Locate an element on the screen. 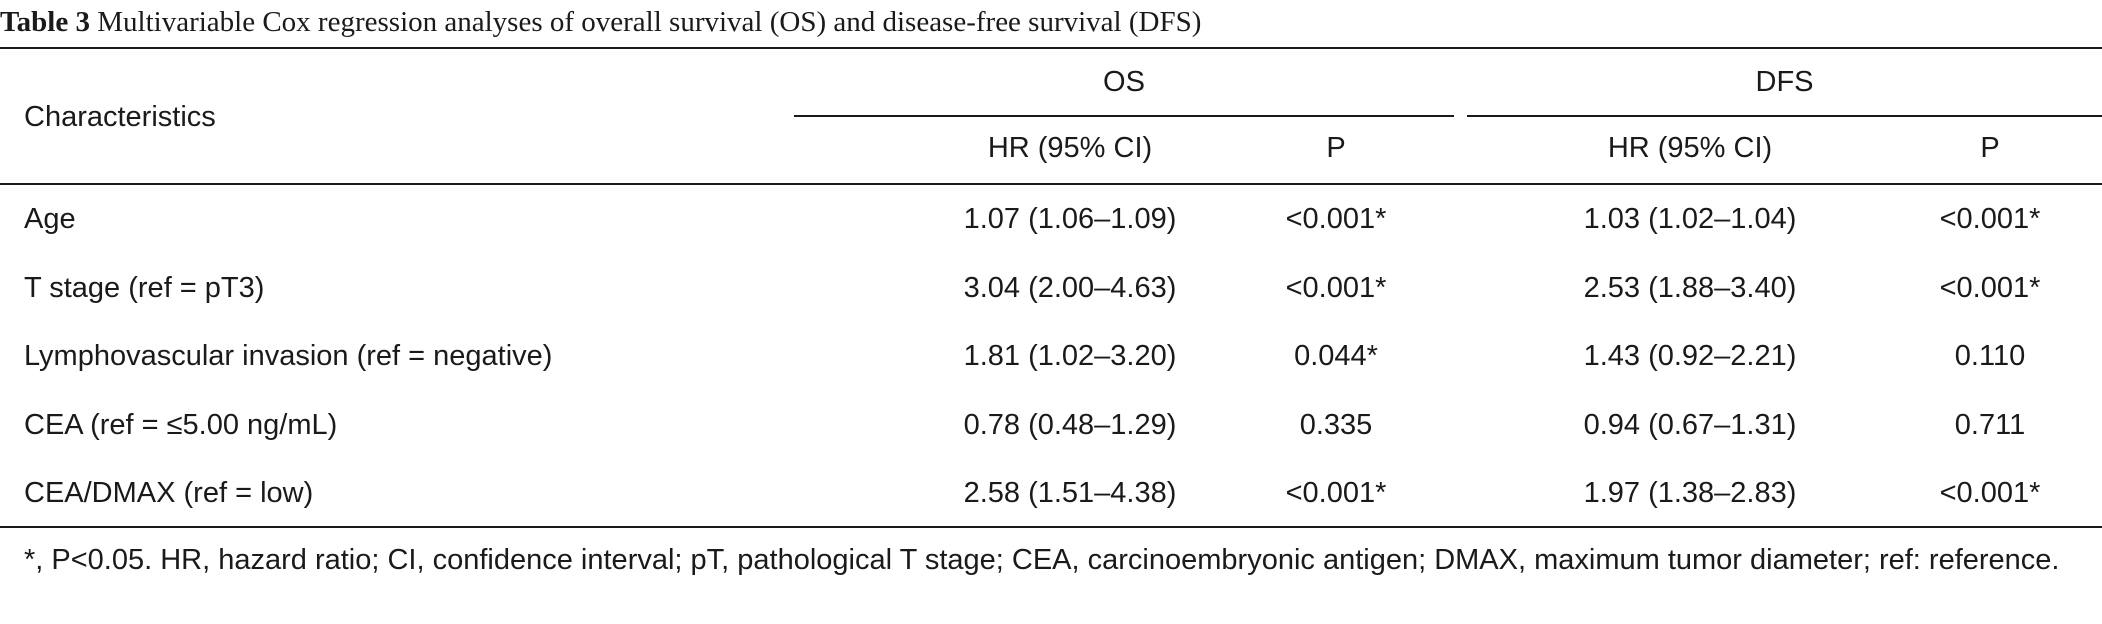 This screenshot has width=2102, height=624. row-os-hr: 0.78 (0.48–1.29) is located at coordinates (1070, 425).